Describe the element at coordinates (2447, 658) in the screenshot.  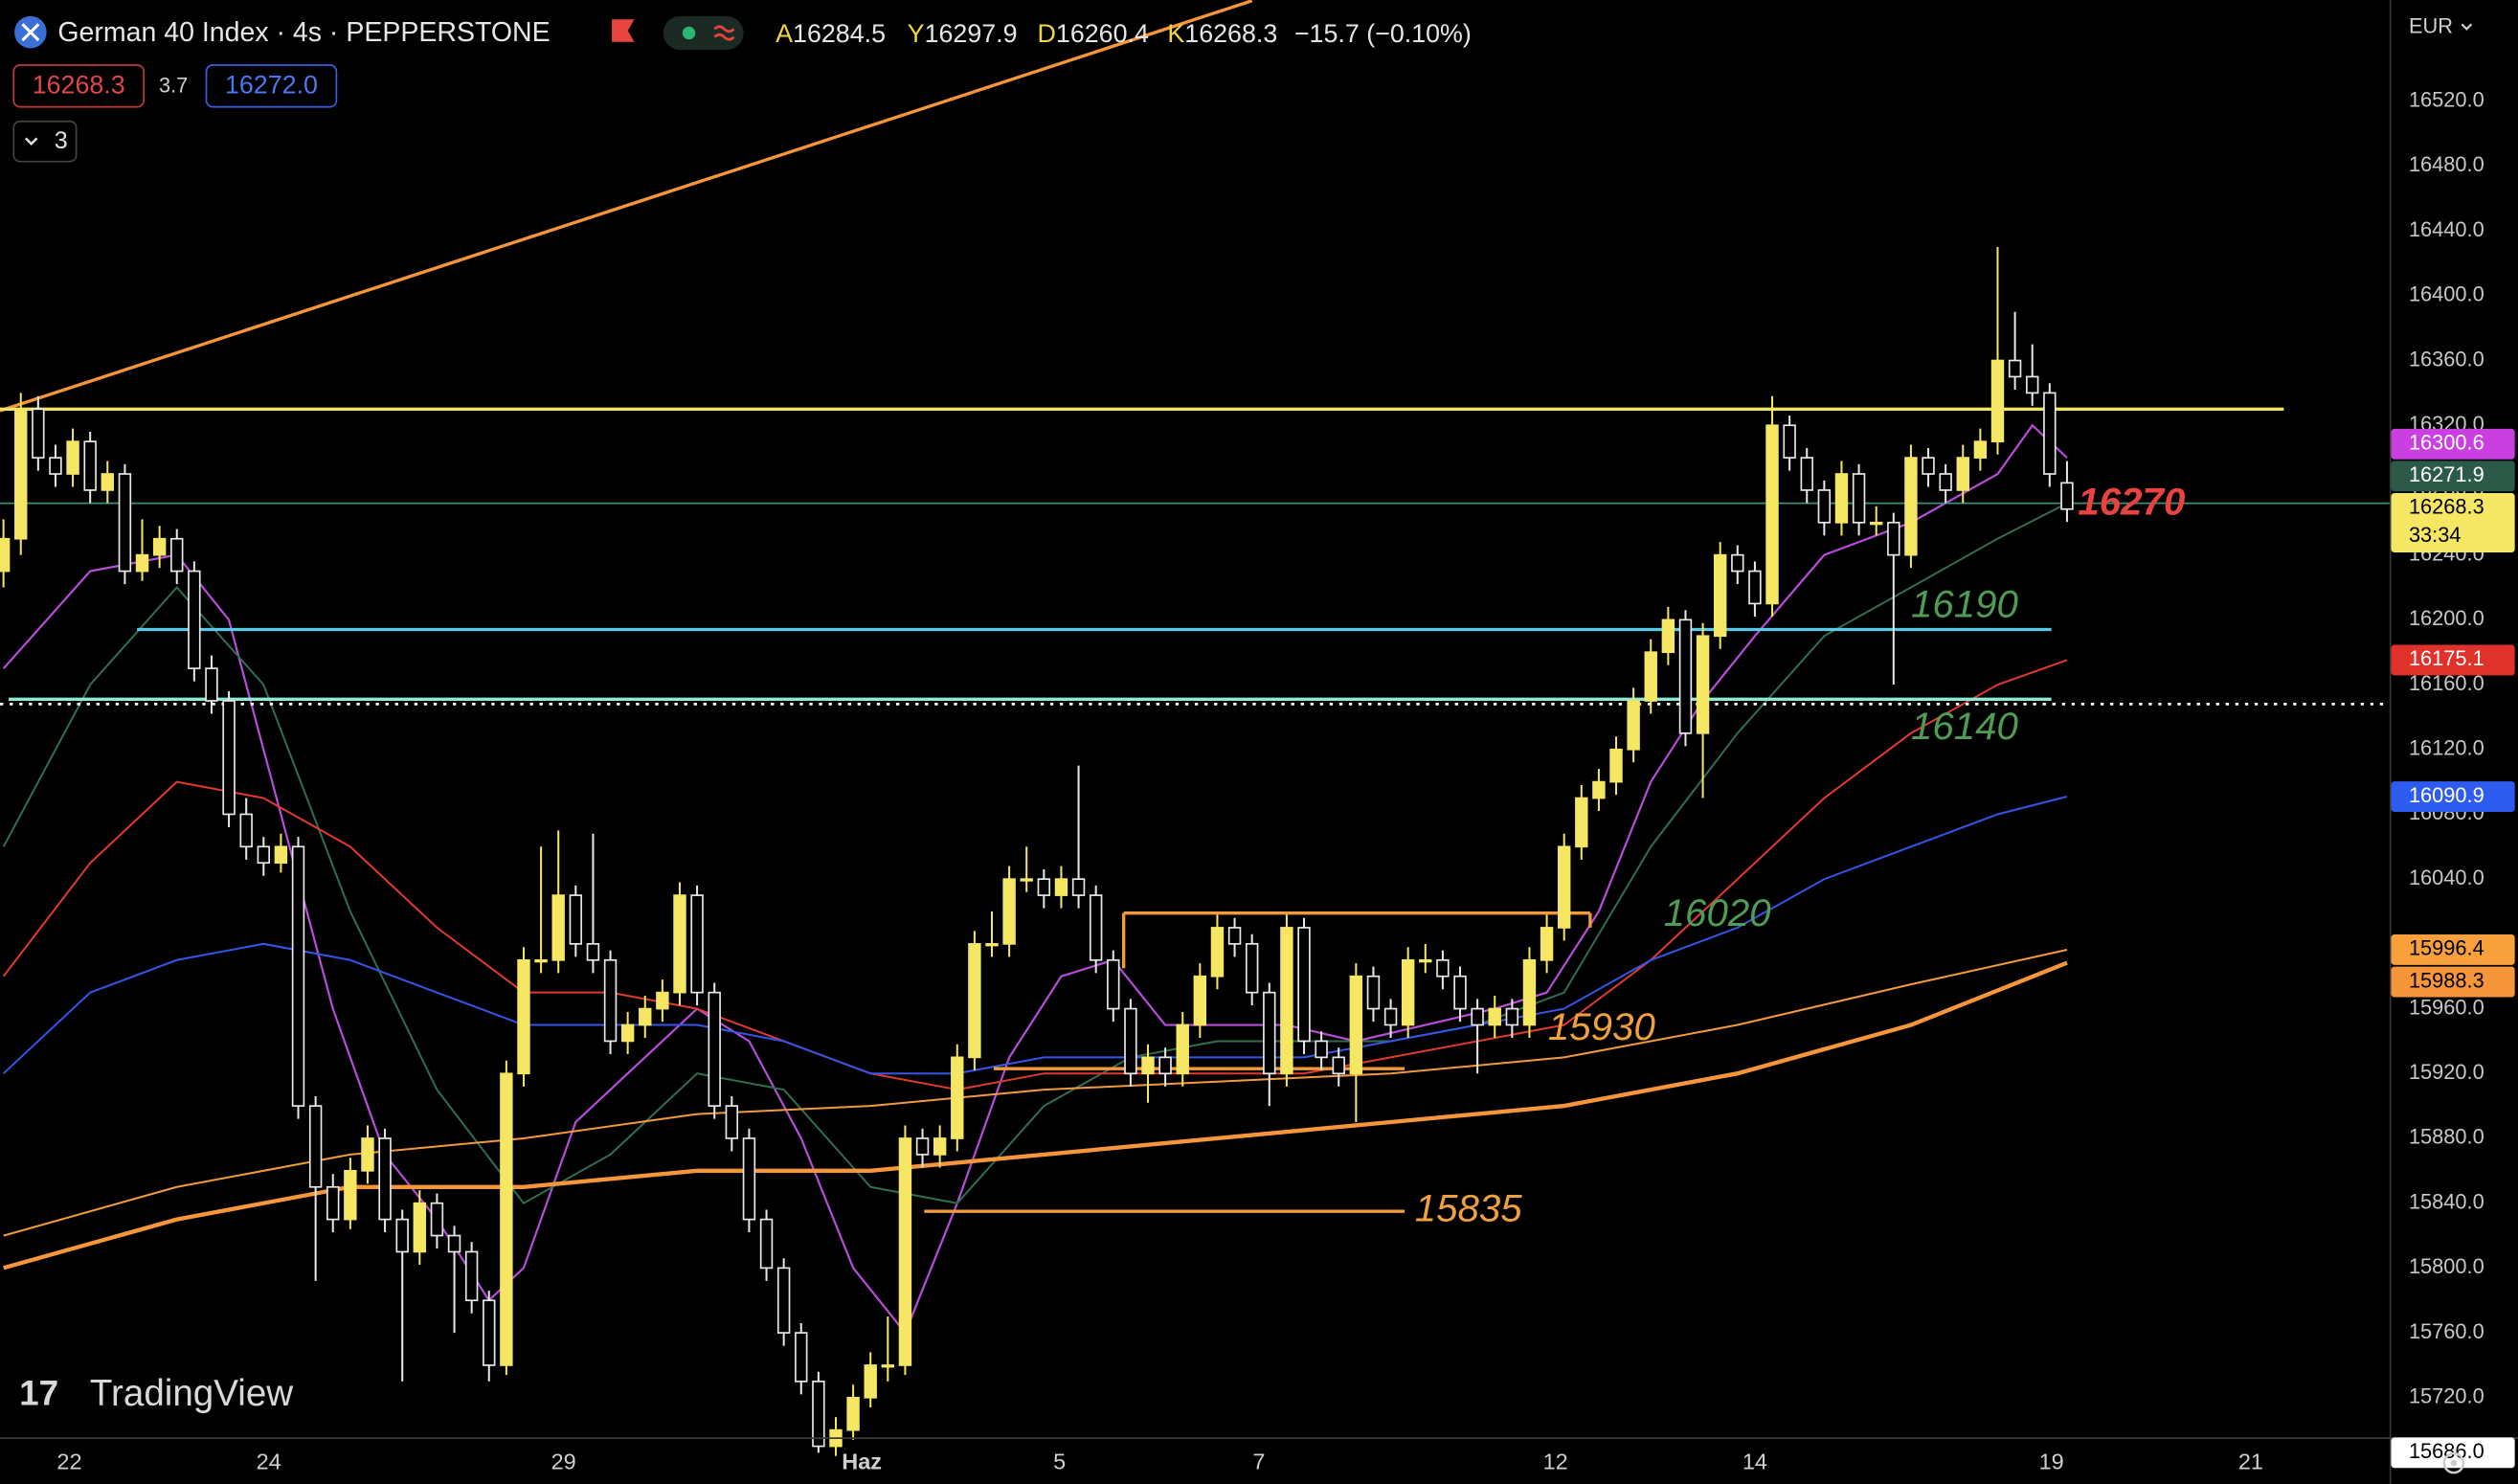
I see `price-tag-label: 16175.1` at that location.